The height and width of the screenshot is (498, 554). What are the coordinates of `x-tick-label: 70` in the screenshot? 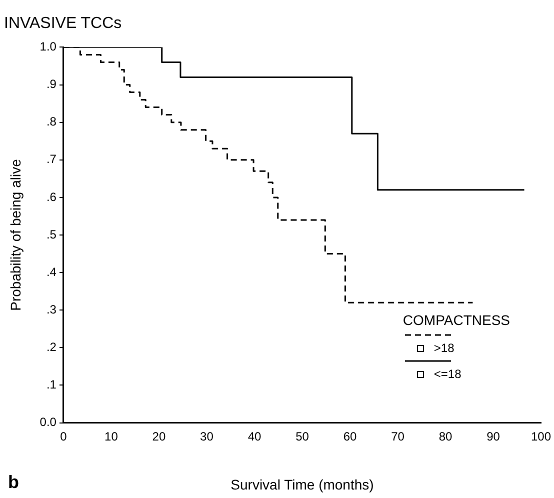 It's located at (398, 436).